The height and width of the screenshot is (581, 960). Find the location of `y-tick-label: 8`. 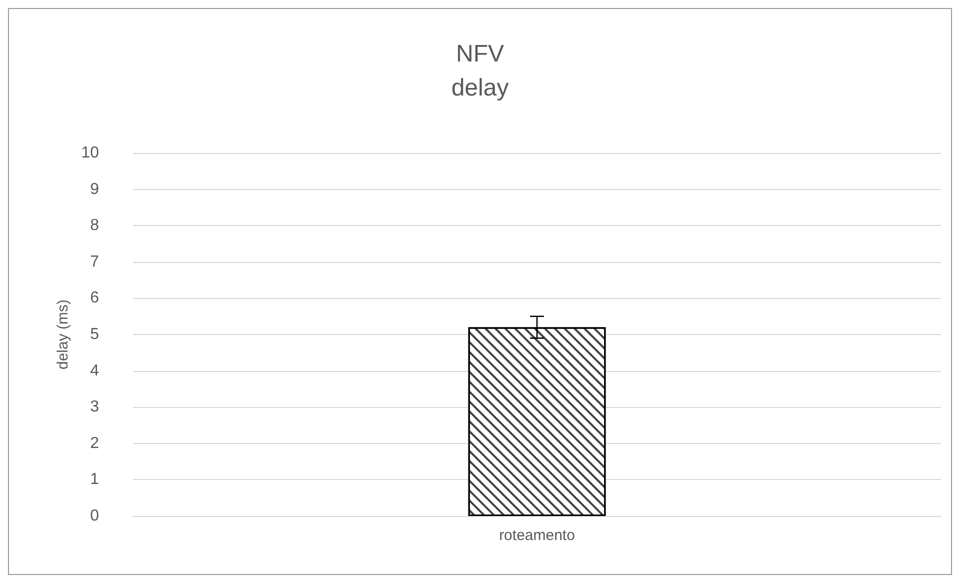

y-tick-label: 8 is located at coordinates (95, 225).